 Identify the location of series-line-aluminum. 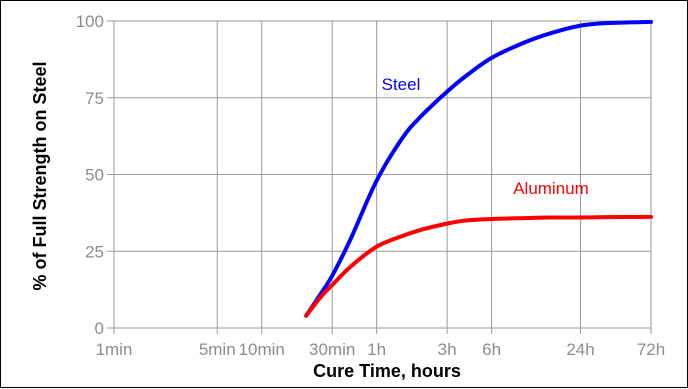
(478, 266).